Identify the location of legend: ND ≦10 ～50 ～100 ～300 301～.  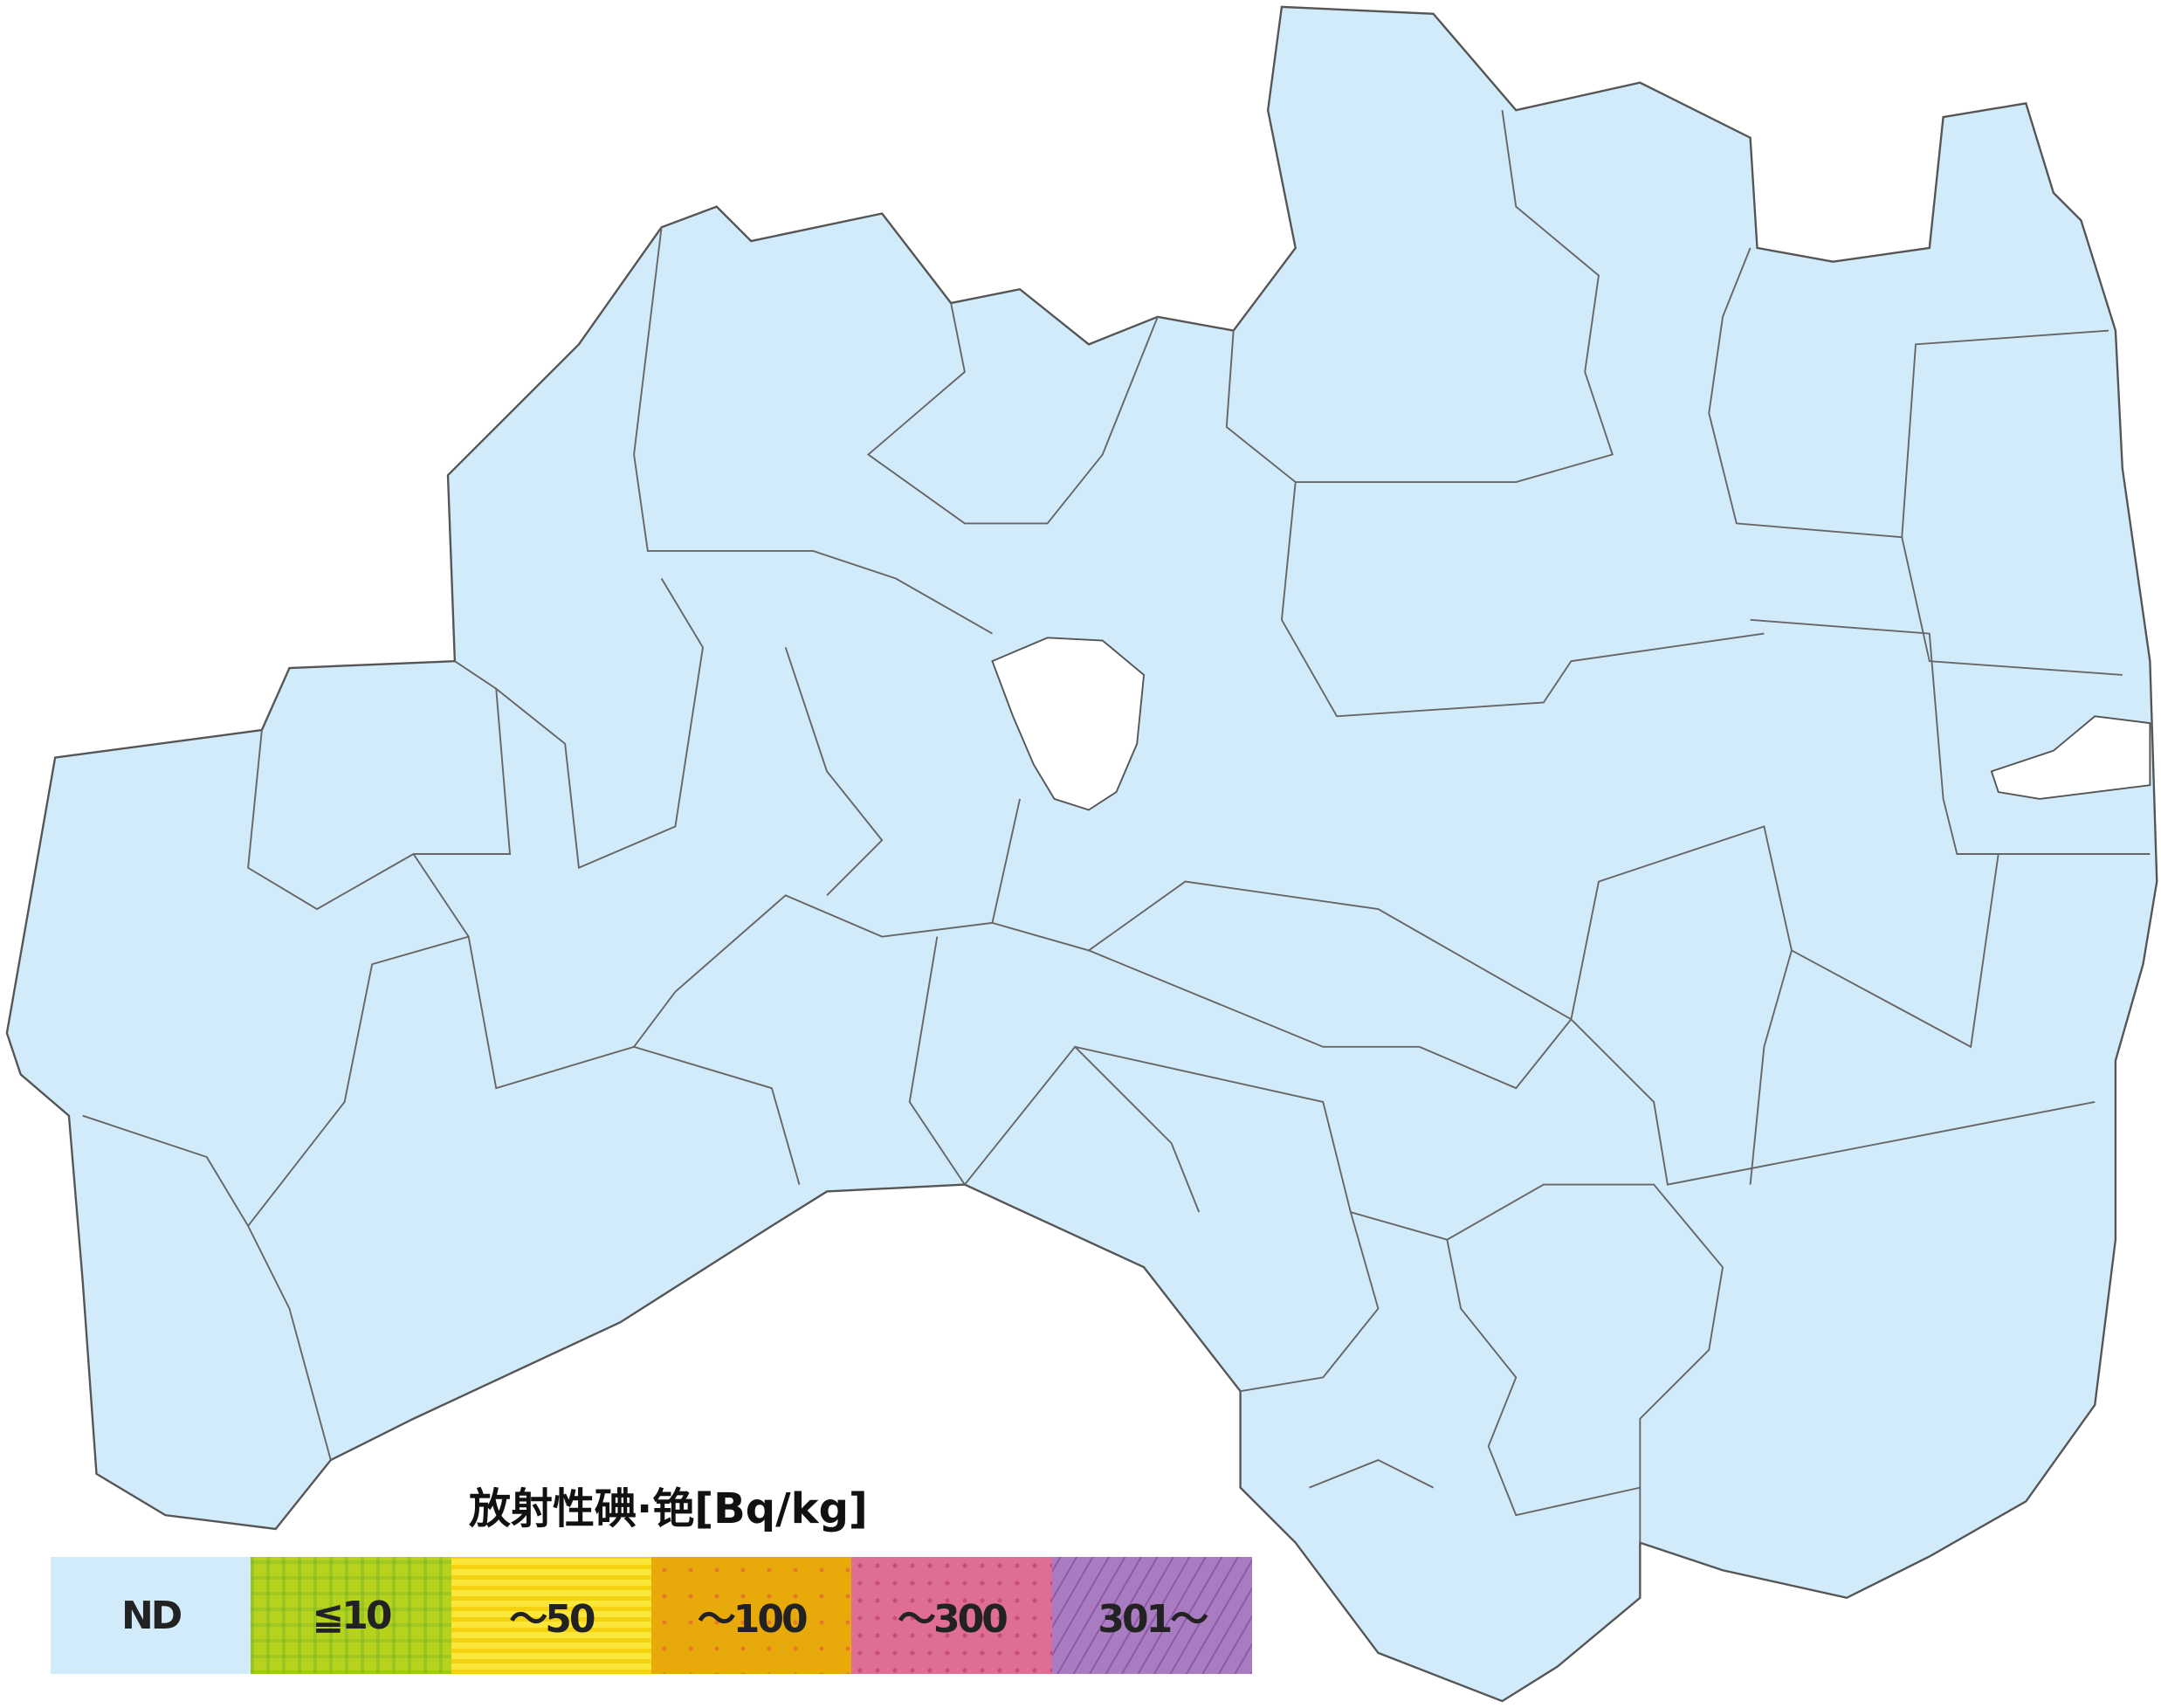
(651, 1615).